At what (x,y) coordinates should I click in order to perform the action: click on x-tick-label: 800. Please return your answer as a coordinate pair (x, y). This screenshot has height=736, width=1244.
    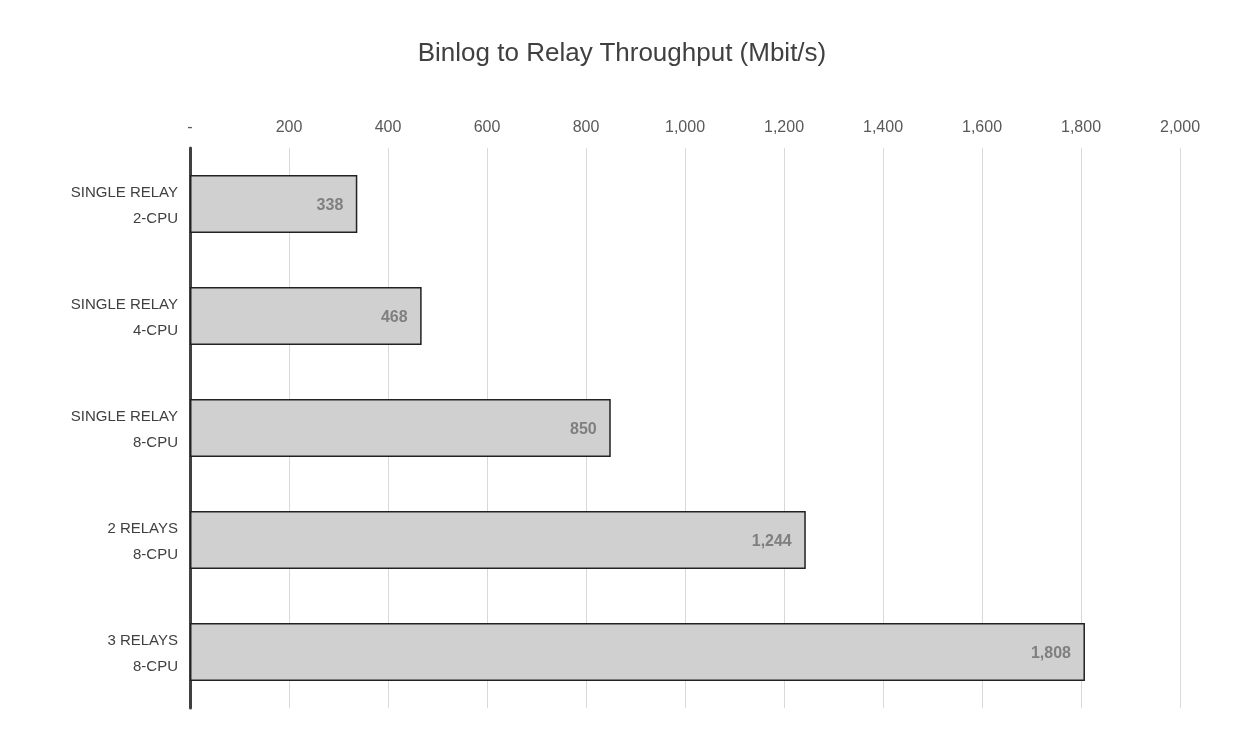
    Looking at the image, I should click on (586, 126).